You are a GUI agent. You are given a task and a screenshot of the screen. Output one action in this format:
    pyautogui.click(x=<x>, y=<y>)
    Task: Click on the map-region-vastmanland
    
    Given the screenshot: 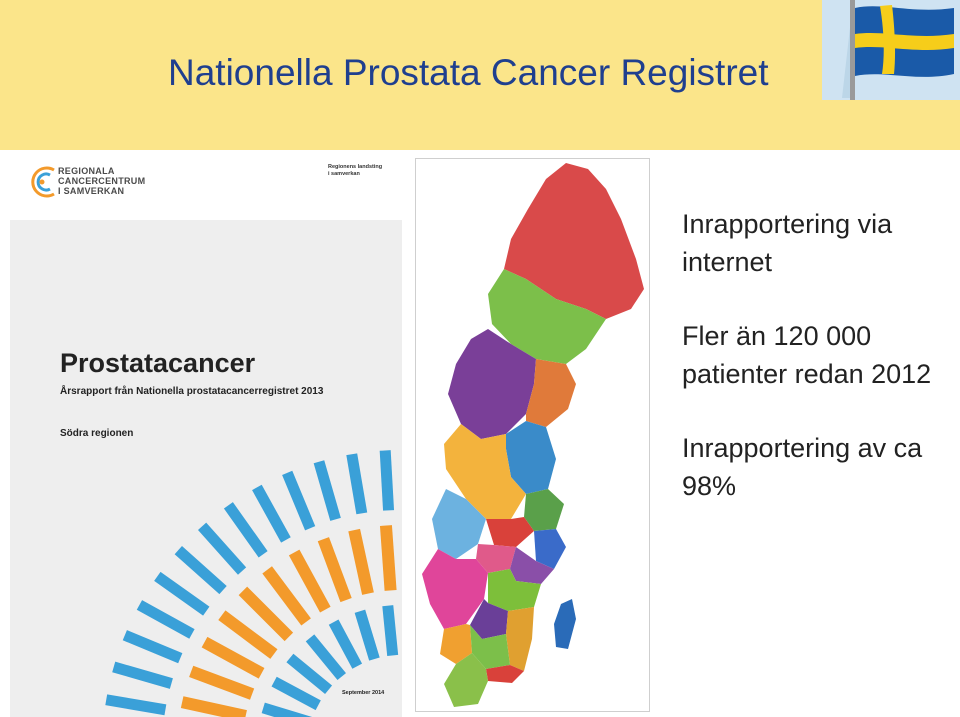 What is the action you would take?
    pyautogui.click(x=510, y=532)
    